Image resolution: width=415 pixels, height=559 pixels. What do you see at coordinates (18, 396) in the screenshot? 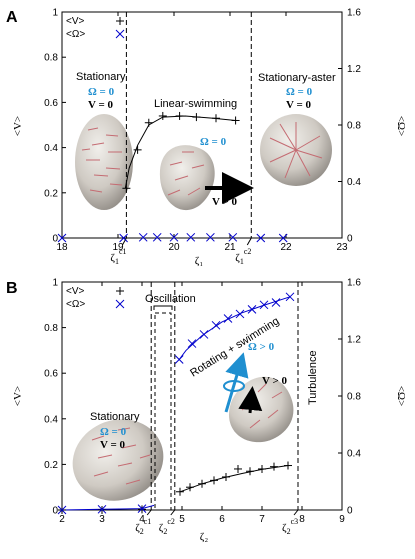
I see `panel-b-y-axis-title: <V>` at bounding box center [18, 396].